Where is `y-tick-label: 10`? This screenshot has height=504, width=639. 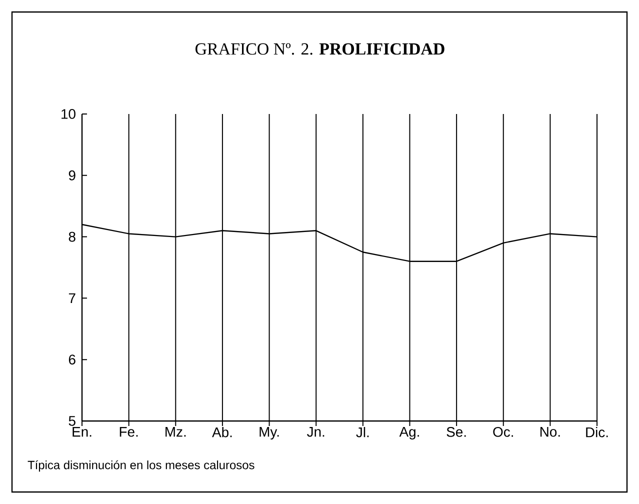 y-tick-label: 10 is located at coordinates (69, 114).